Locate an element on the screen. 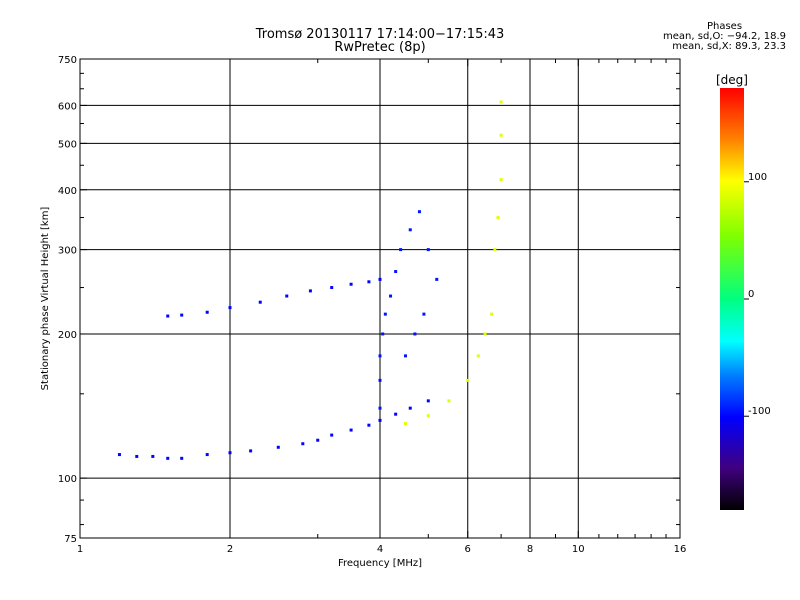  x-tick-label: 6 is located at coordinates (468, 549).